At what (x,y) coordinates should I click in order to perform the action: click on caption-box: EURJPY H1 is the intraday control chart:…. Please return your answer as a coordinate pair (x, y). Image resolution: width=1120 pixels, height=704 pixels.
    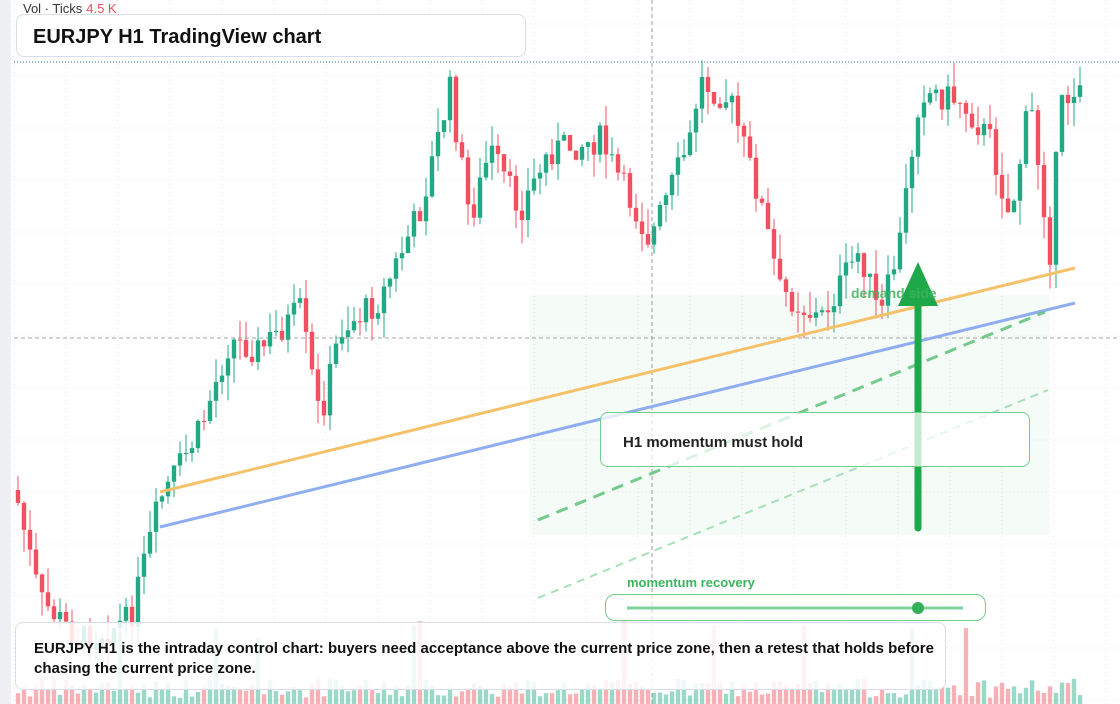
    Looking at the image, I should click on (480, 656).